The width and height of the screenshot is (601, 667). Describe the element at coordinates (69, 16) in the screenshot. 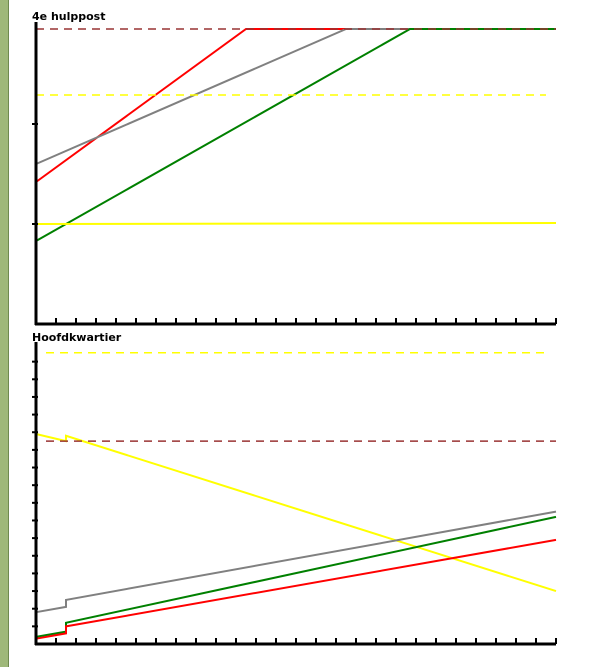

I see `chart-title-4e-hulppost: 4e hulppost` at that location.